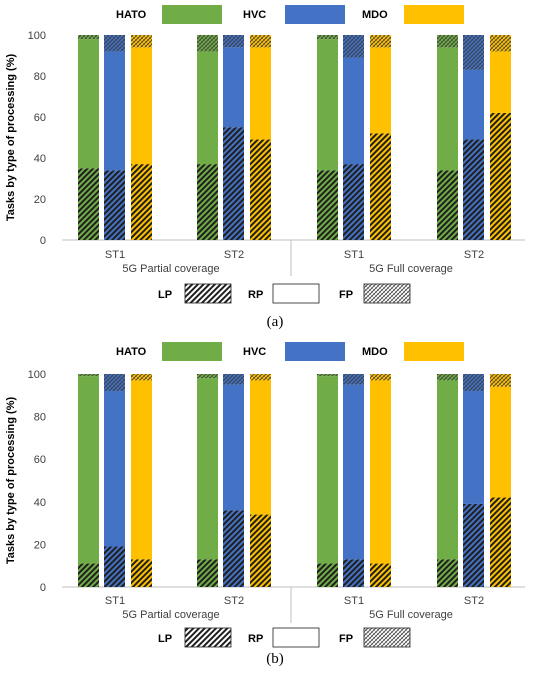 The width and height of the screenshot is (550, 686). I want to click on y-tick-label: 60, so click(40, 460).